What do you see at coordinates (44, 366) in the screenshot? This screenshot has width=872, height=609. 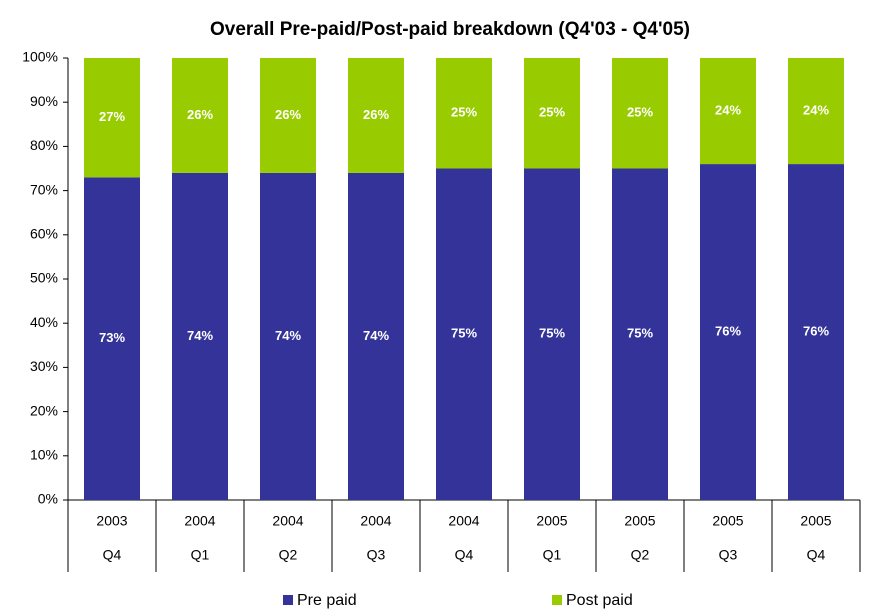 I see `y-tick-label: 30%` at bounding box center [44, 366].